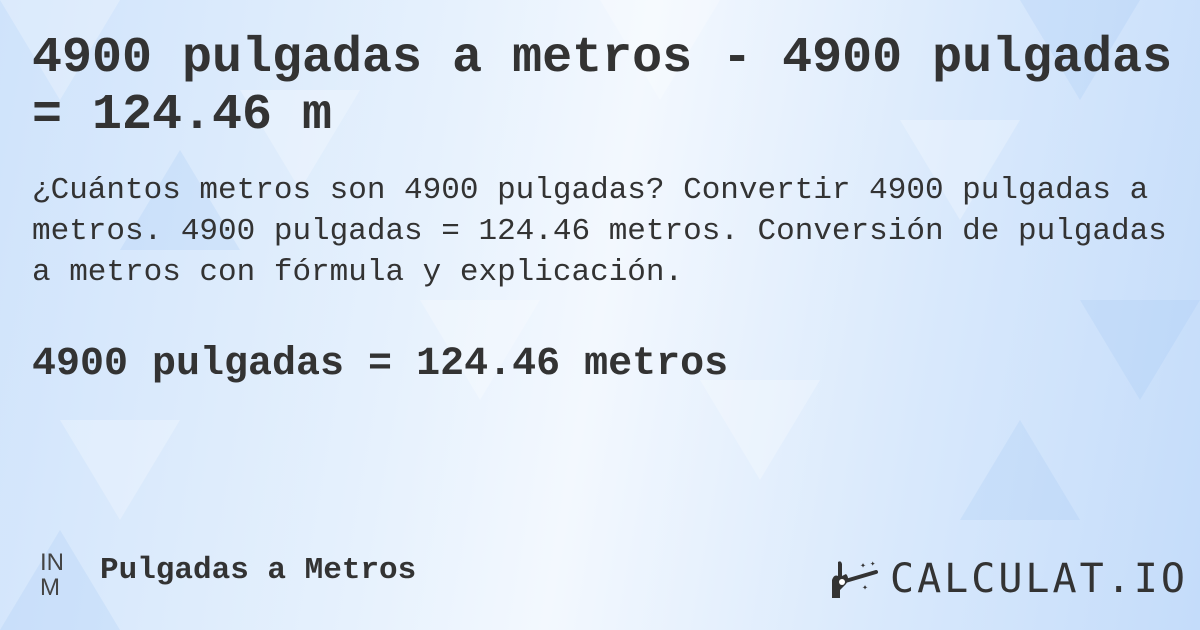 The height and width of the screenshot is (630, 1200). I want to click on logo-text: CALCULAT.IO, so click(1039, 579).